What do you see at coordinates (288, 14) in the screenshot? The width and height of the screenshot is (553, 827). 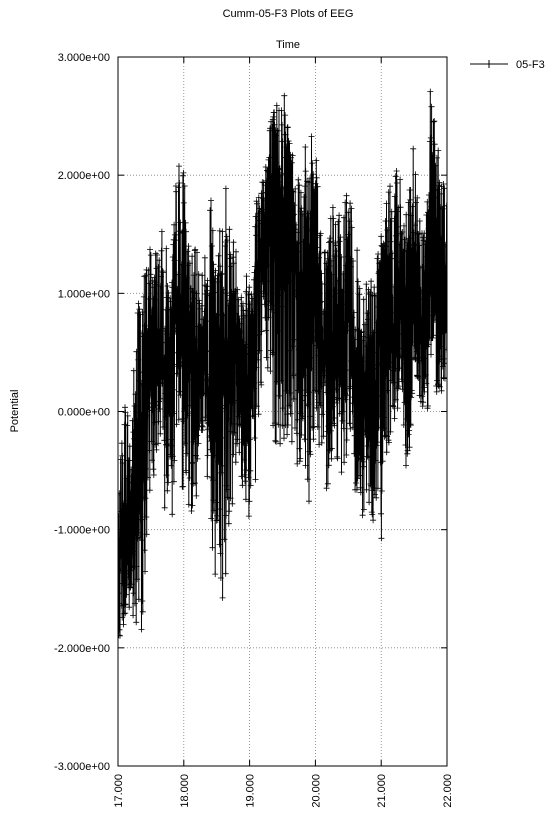 I see `chart-title: Cumm-05-F3 Plots of EEG` at bounding box center [288, 14].